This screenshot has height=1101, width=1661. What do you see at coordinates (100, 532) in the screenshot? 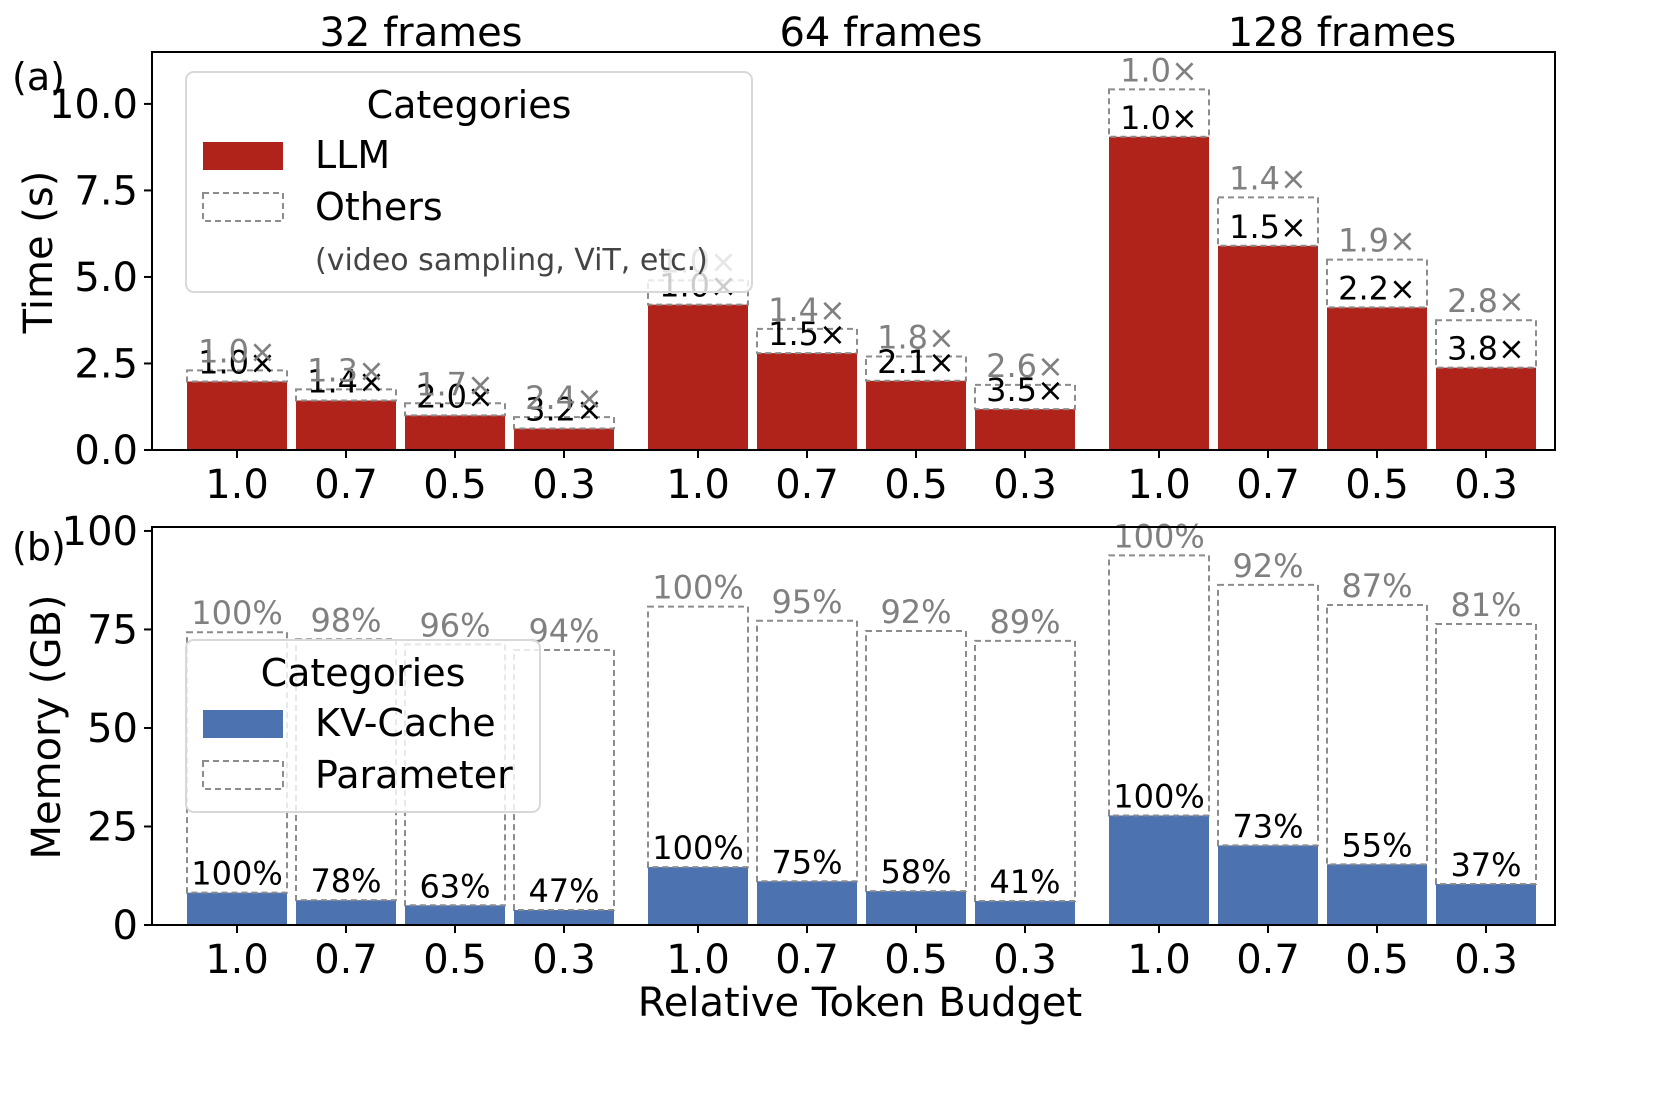
I see `panel-b-ytick-label-4: 100` at bounding box center [100, 532].